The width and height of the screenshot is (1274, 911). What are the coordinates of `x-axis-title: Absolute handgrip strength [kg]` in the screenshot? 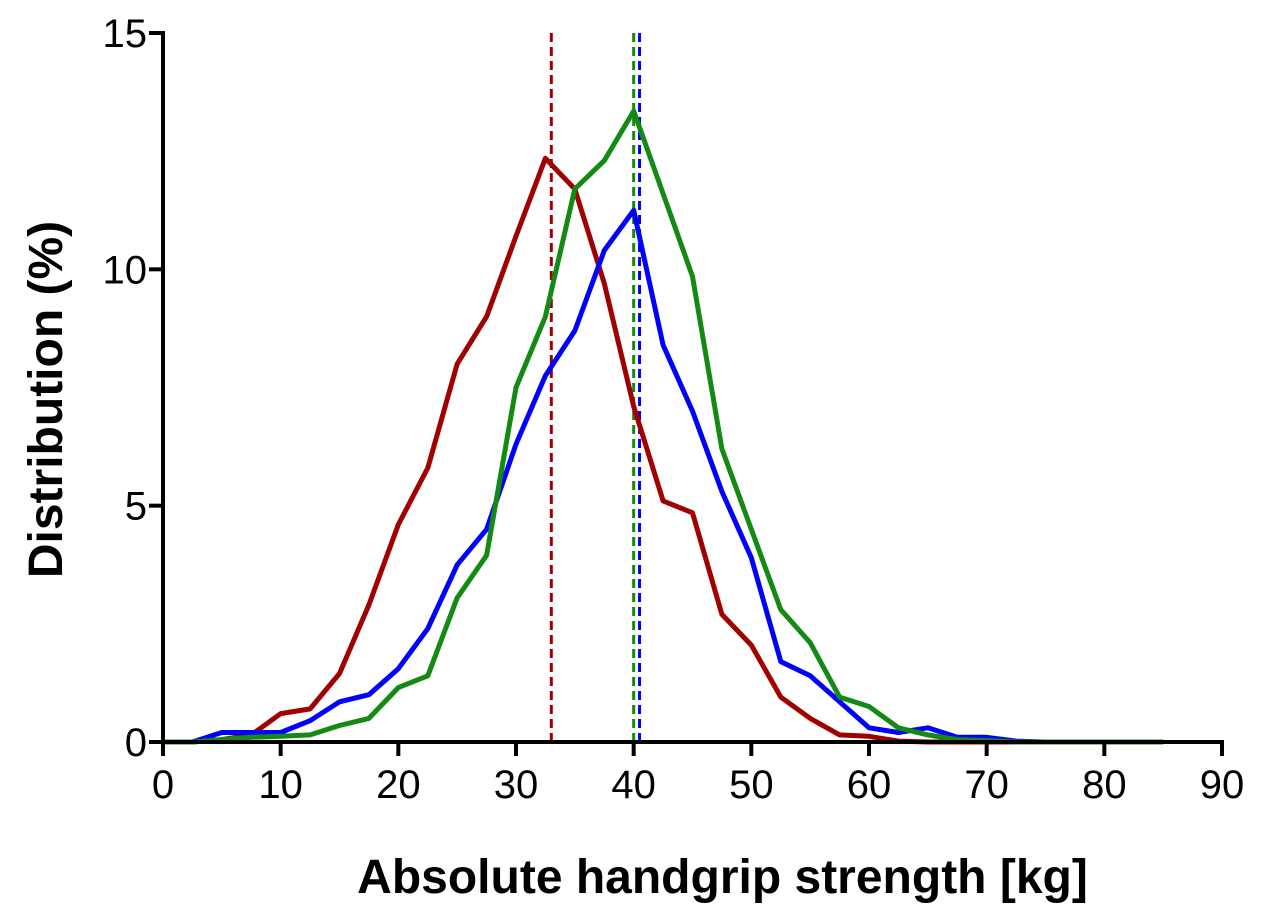 It's located at (722, 877).